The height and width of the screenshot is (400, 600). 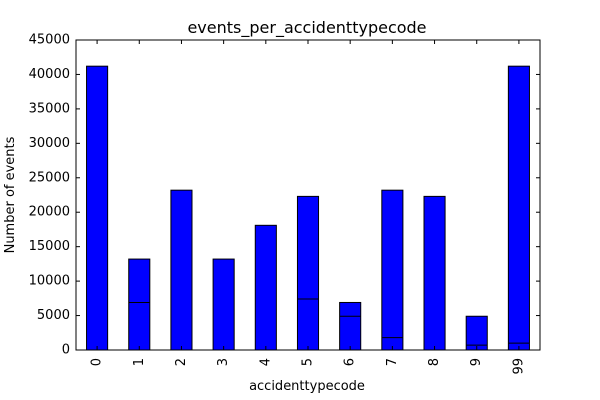 What do you see at coordinates (181, 362) in the screenshot?
I see `x-tick-label-2: 2` at bounding box center [181, 362].